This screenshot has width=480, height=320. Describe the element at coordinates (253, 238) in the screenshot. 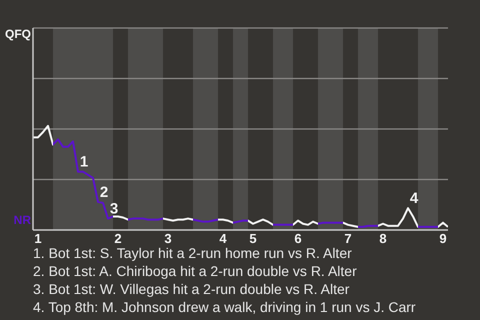

I see `x-tick-label: 5` at that location.